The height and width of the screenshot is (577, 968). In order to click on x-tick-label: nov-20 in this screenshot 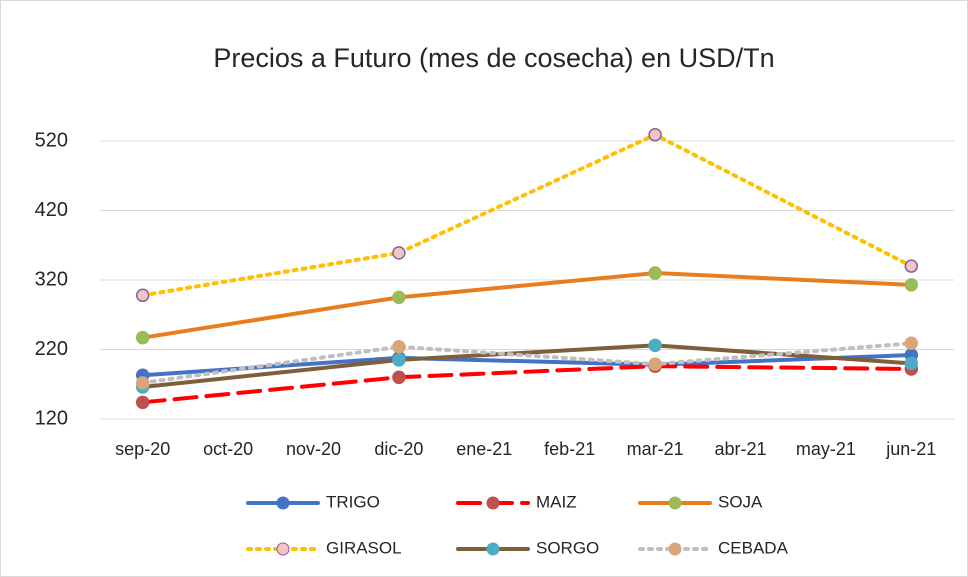, I will do `click(313, 449)`.